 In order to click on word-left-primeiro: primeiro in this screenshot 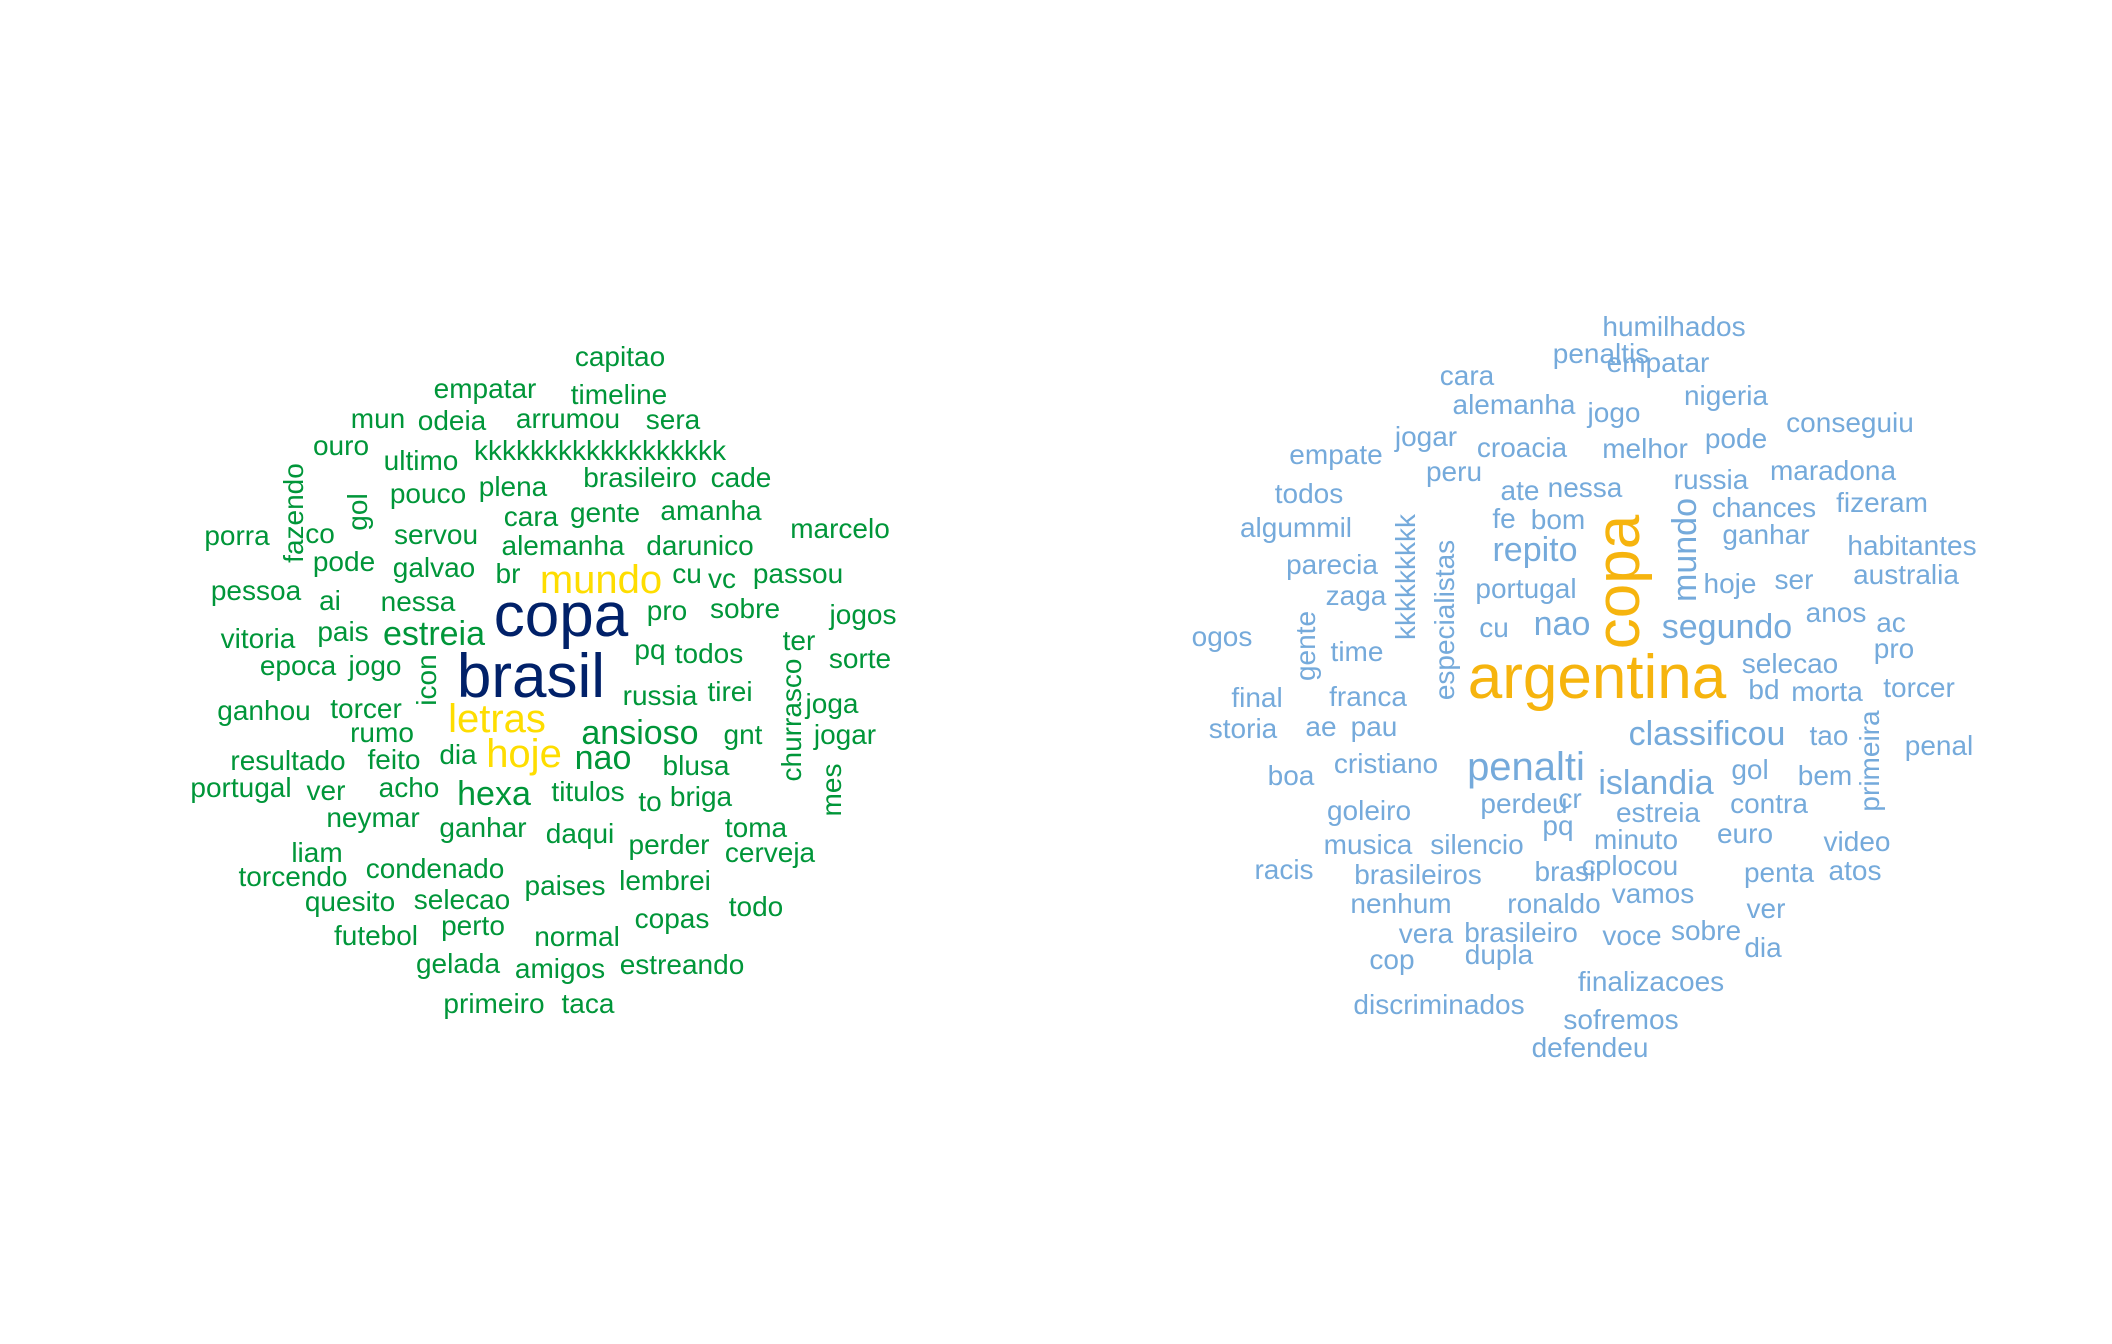, I will do `click(494, 1003)`.